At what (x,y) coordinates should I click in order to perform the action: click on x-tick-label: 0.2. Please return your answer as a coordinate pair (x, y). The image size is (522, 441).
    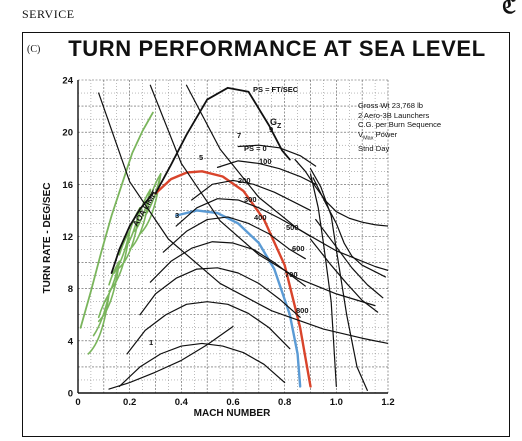
    Looking at the image, I should click on (129, 402).